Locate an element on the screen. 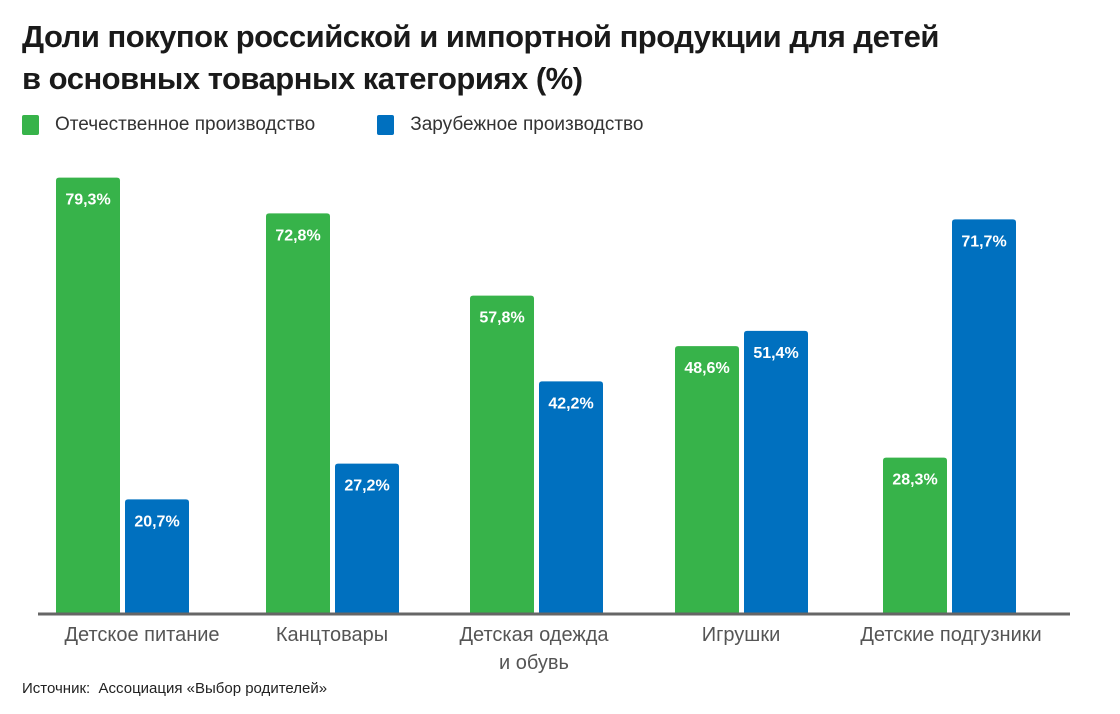  data-label: 20,7% is located at coordinates (156, 521).